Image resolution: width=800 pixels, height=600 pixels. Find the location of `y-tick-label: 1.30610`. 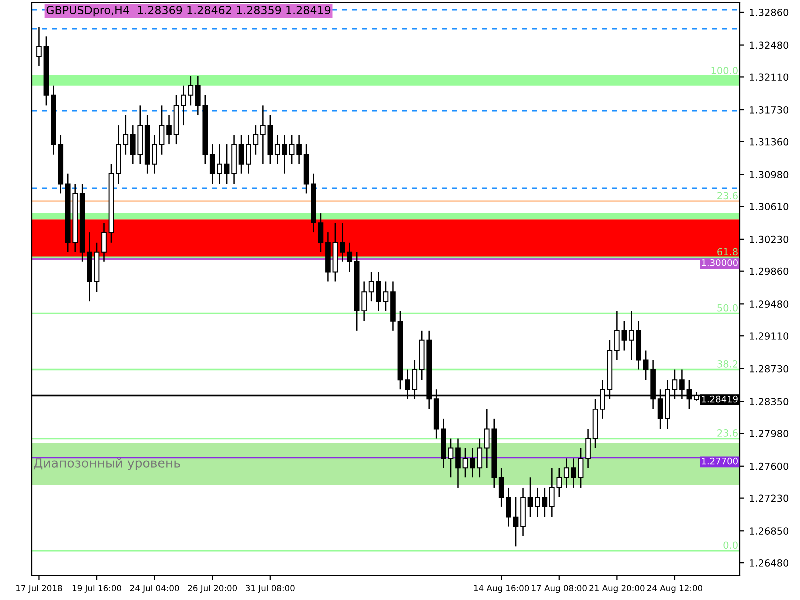

y-tick-label: 1.30610 is located at coordinates (769, 206).